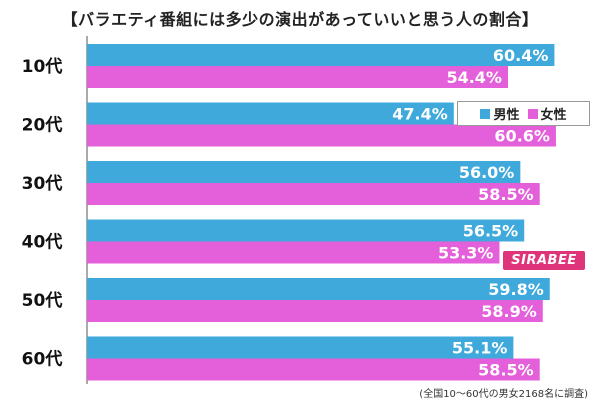  What do you see at coordinates (503, 394) in the screenshot?
I see `footnote: (全国10～60代の男女2168名に調査)` at bounding box center [503, 394].